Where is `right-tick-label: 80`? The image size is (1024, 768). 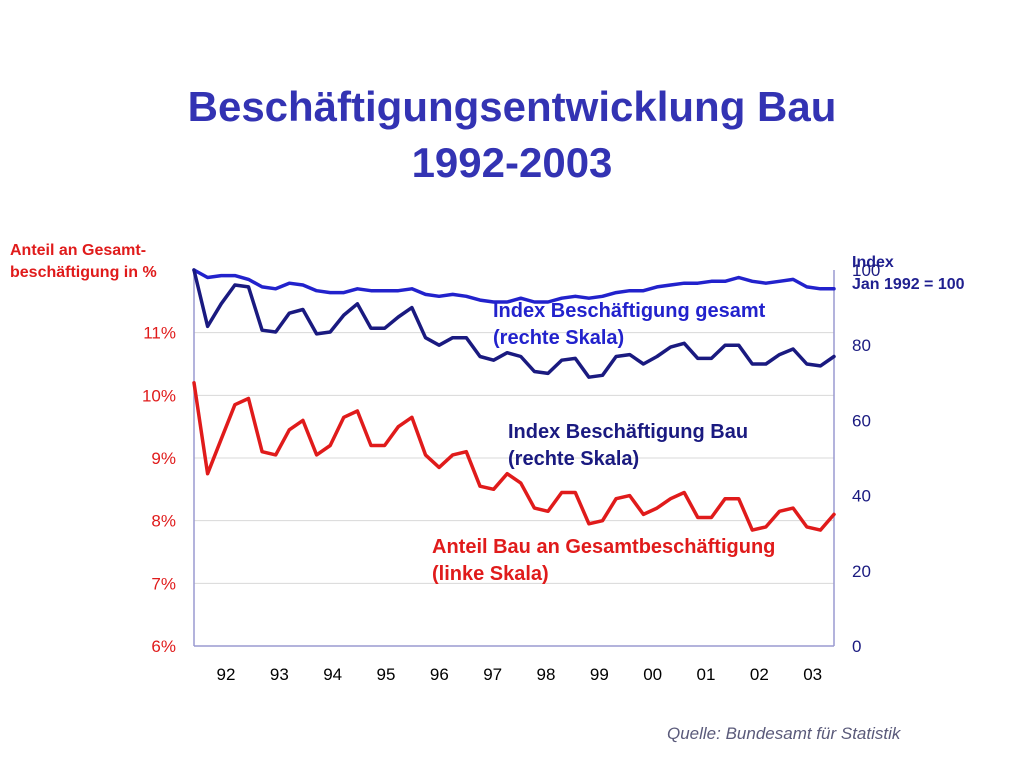 right-tick-label: 80 is located at coordinates (861, 345).